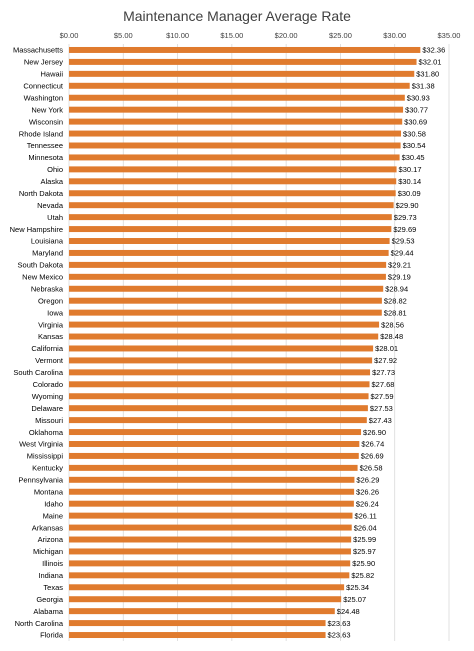 The image size is (474, 651). I want to click on value-label: $25.99, so click(364, 539).